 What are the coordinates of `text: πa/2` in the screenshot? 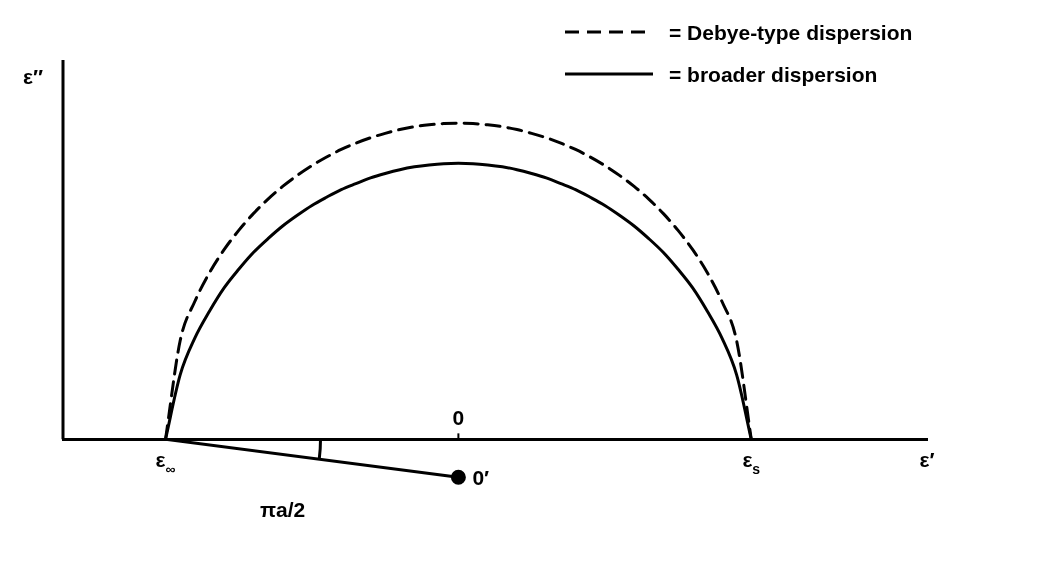 It's located at (283, 510).